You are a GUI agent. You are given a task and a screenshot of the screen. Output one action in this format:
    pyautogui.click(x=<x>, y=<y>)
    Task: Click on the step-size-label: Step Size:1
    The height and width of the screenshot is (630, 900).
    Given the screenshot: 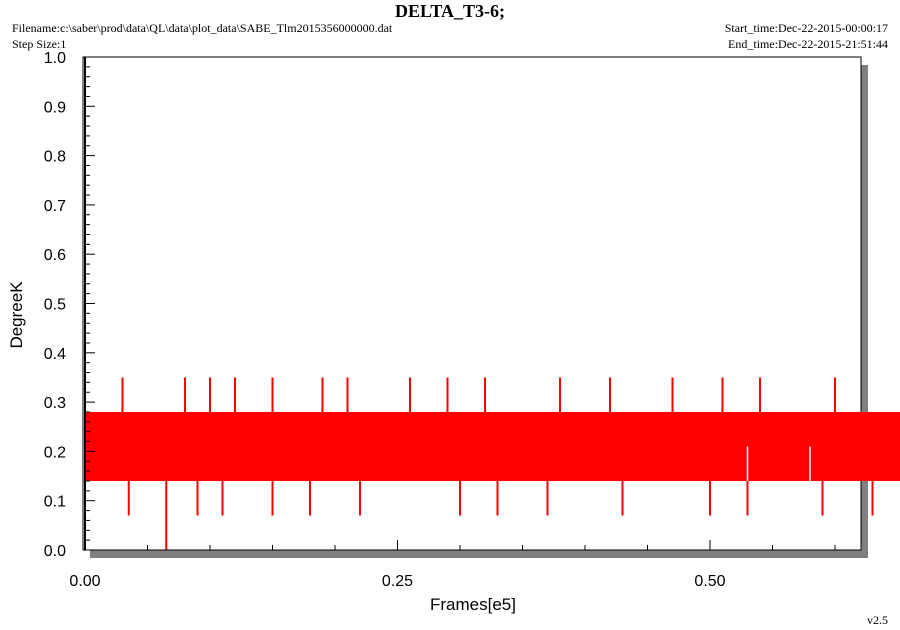 What is the action you would take?
    pyautogui.click(x=39, y=44)
    